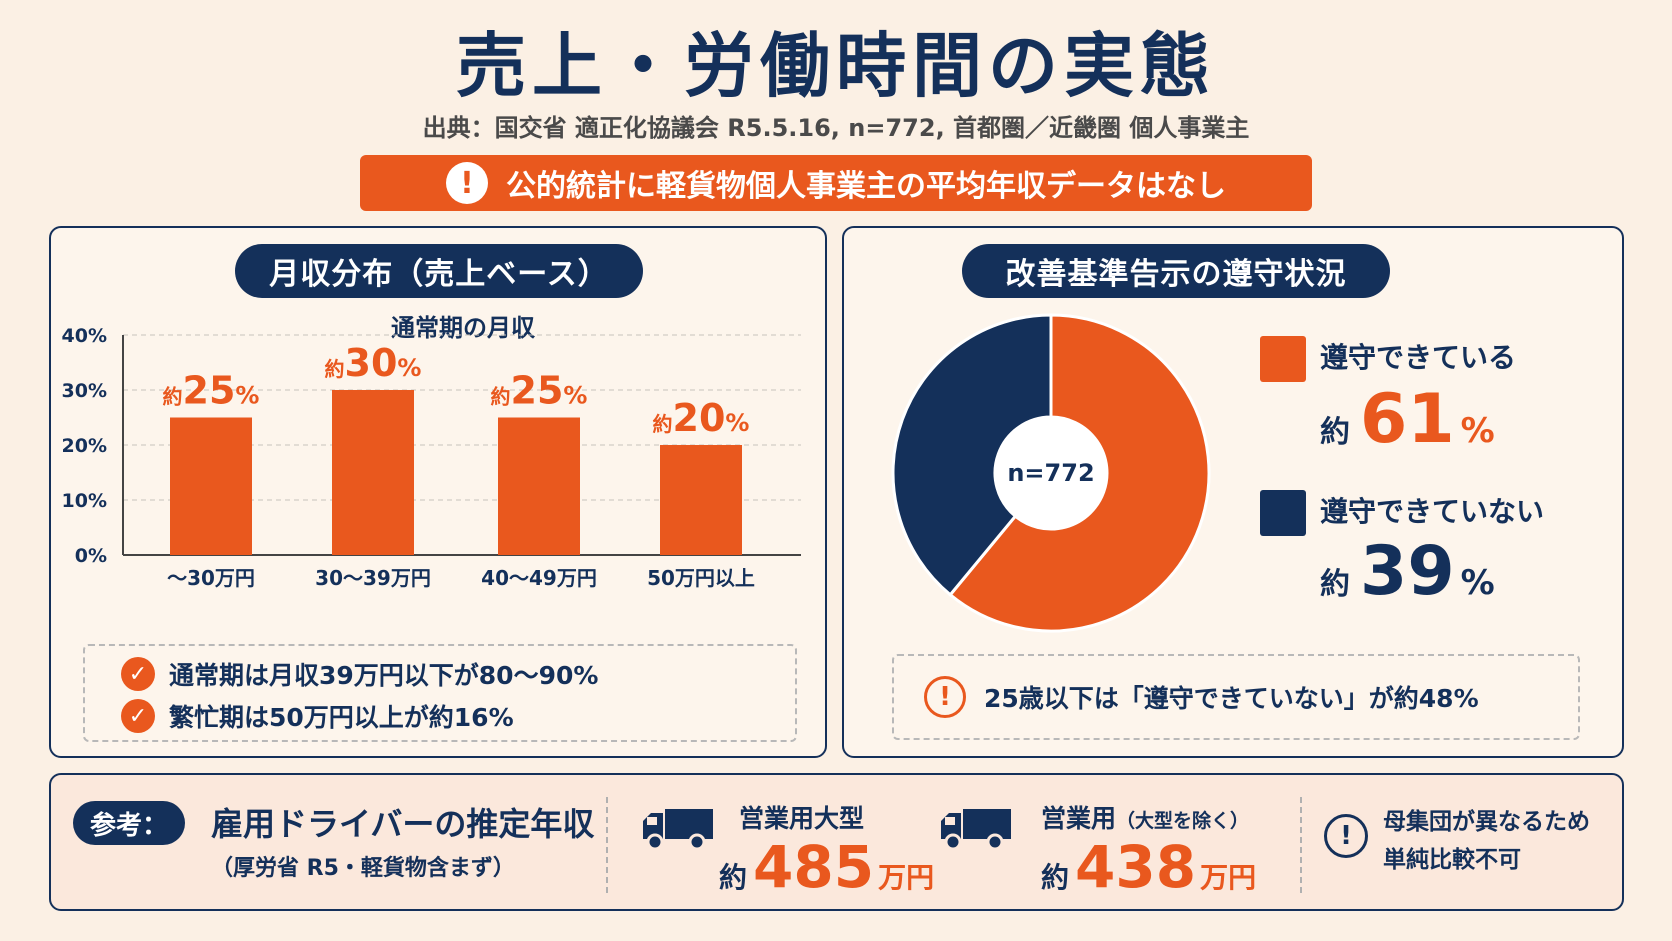  What do you see at coordinates (1231, 698) in the screenshot?
I see `note-text: 25歳以下は「遵守できていない」が約48%` at bounding box center [1231, 698].